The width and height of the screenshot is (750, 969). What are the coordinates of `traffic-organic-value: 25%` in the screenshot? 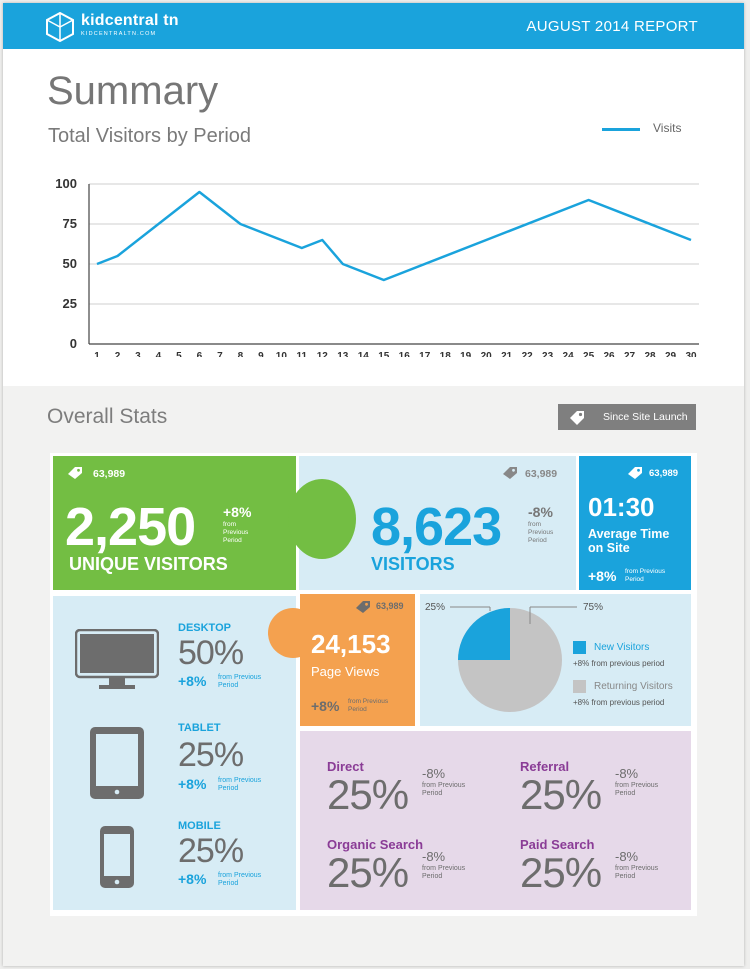 It's located at (368, 872).